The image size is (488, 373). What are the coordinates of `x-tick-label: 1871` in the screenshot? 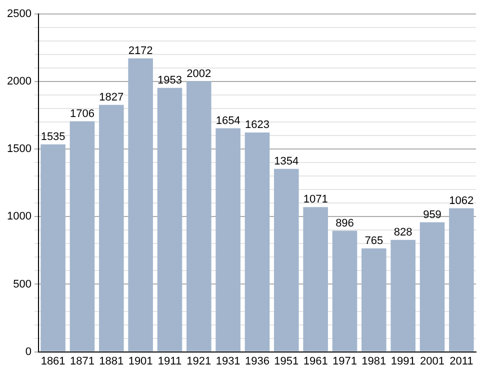 It's located at (82, 361).